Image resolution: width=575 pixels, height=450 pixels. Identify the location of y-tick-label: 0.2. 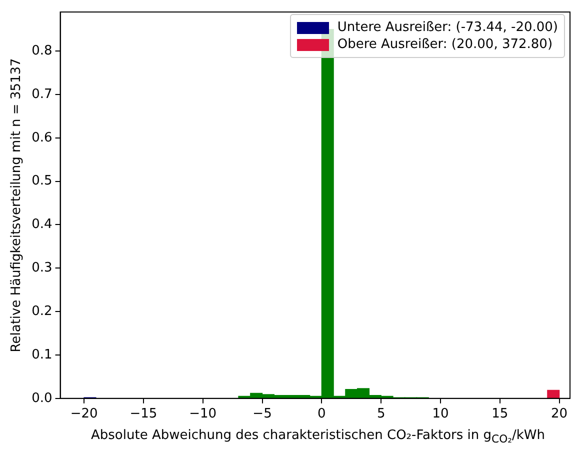
(42, 311).